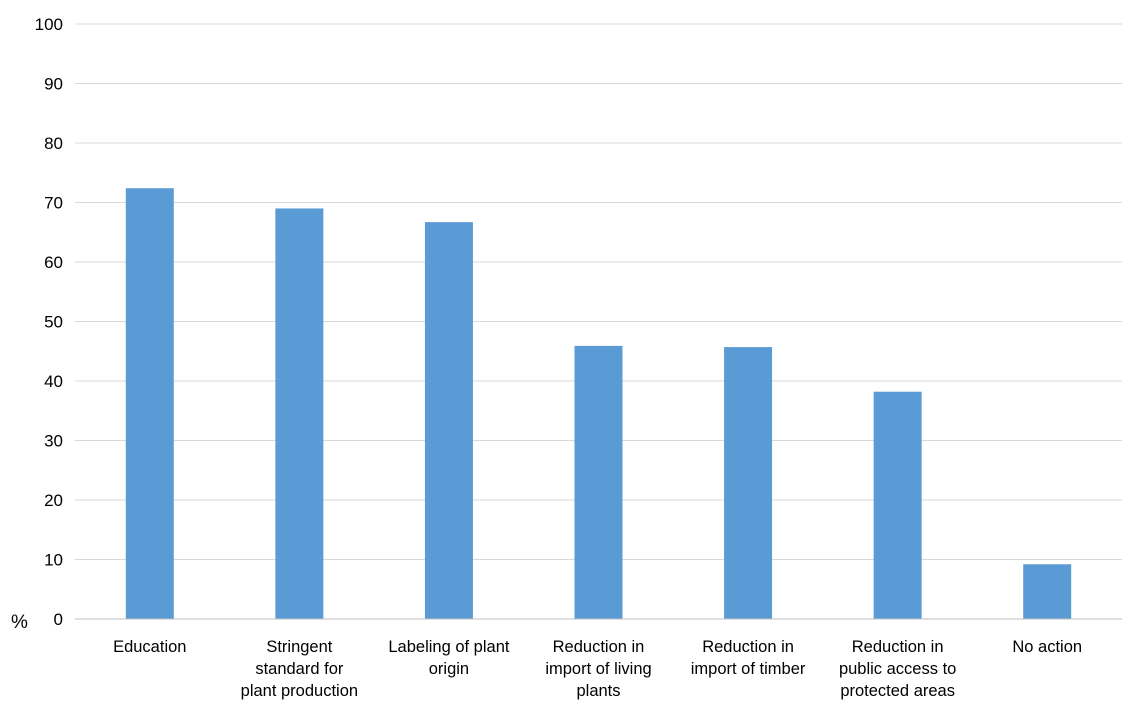 The height and width of the screenshot is (713, 1134). Describe the element at coordinates (53, 203) in the screenshot. I see `y-tick-label: 70` at that location.